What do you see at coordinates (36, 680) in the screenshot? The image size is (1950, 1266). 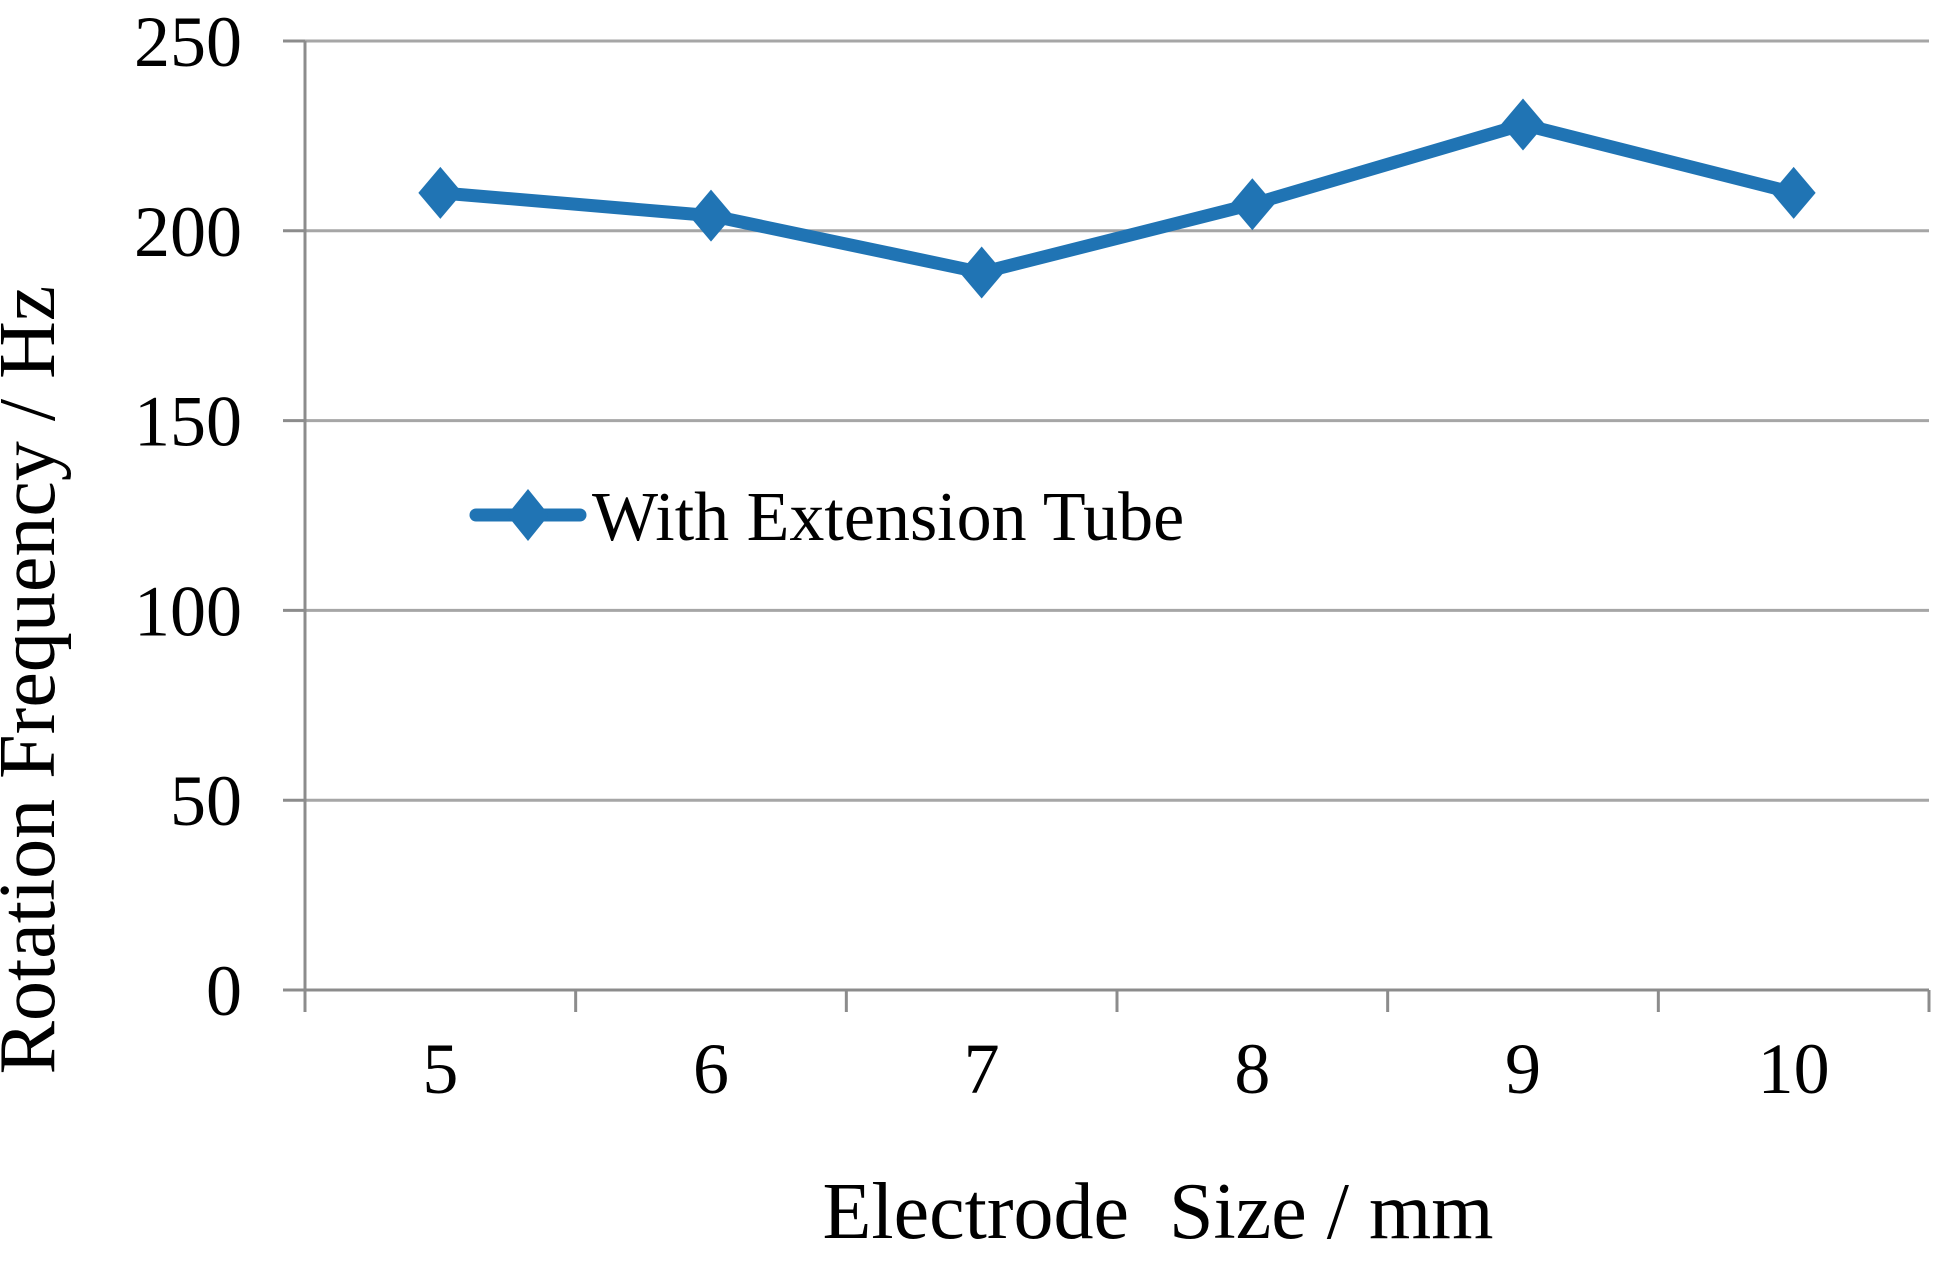 I see `y-axis-title: Rotation Frequency / Hz` at bounding box center [36, 680].